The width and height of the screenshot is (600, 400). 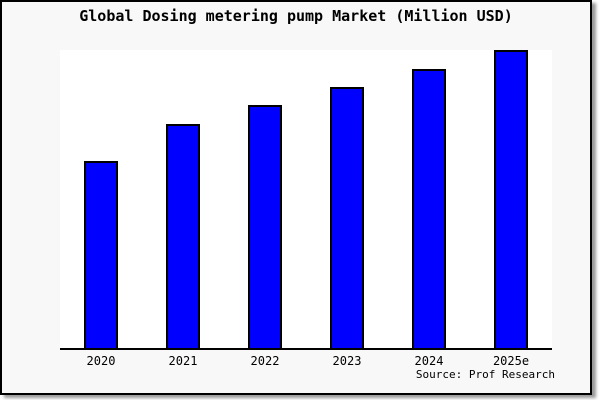 I want to click on x-tick-label-2022: 2022, so click(x=265, y=361).